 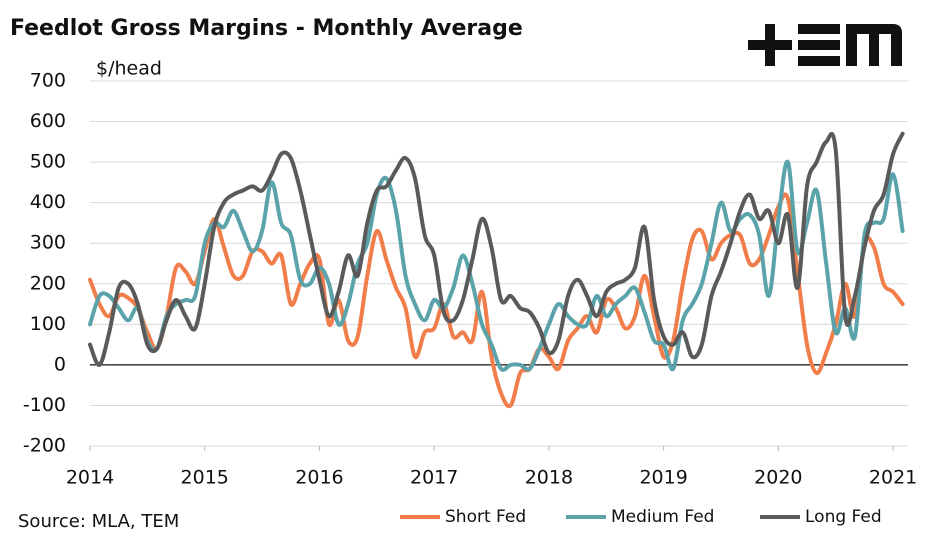 What do you see at coordinates (48, 243) in the screenshot?
I see `y-tick-label: 300` at bounding box center [48, 243].